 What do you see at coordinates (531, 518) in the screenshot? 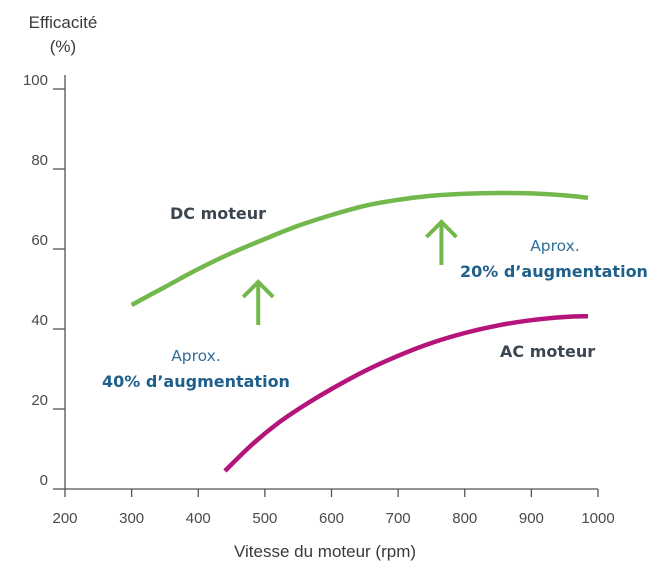
I see `x-tick-label: 900` at bounding box center [531, 518].